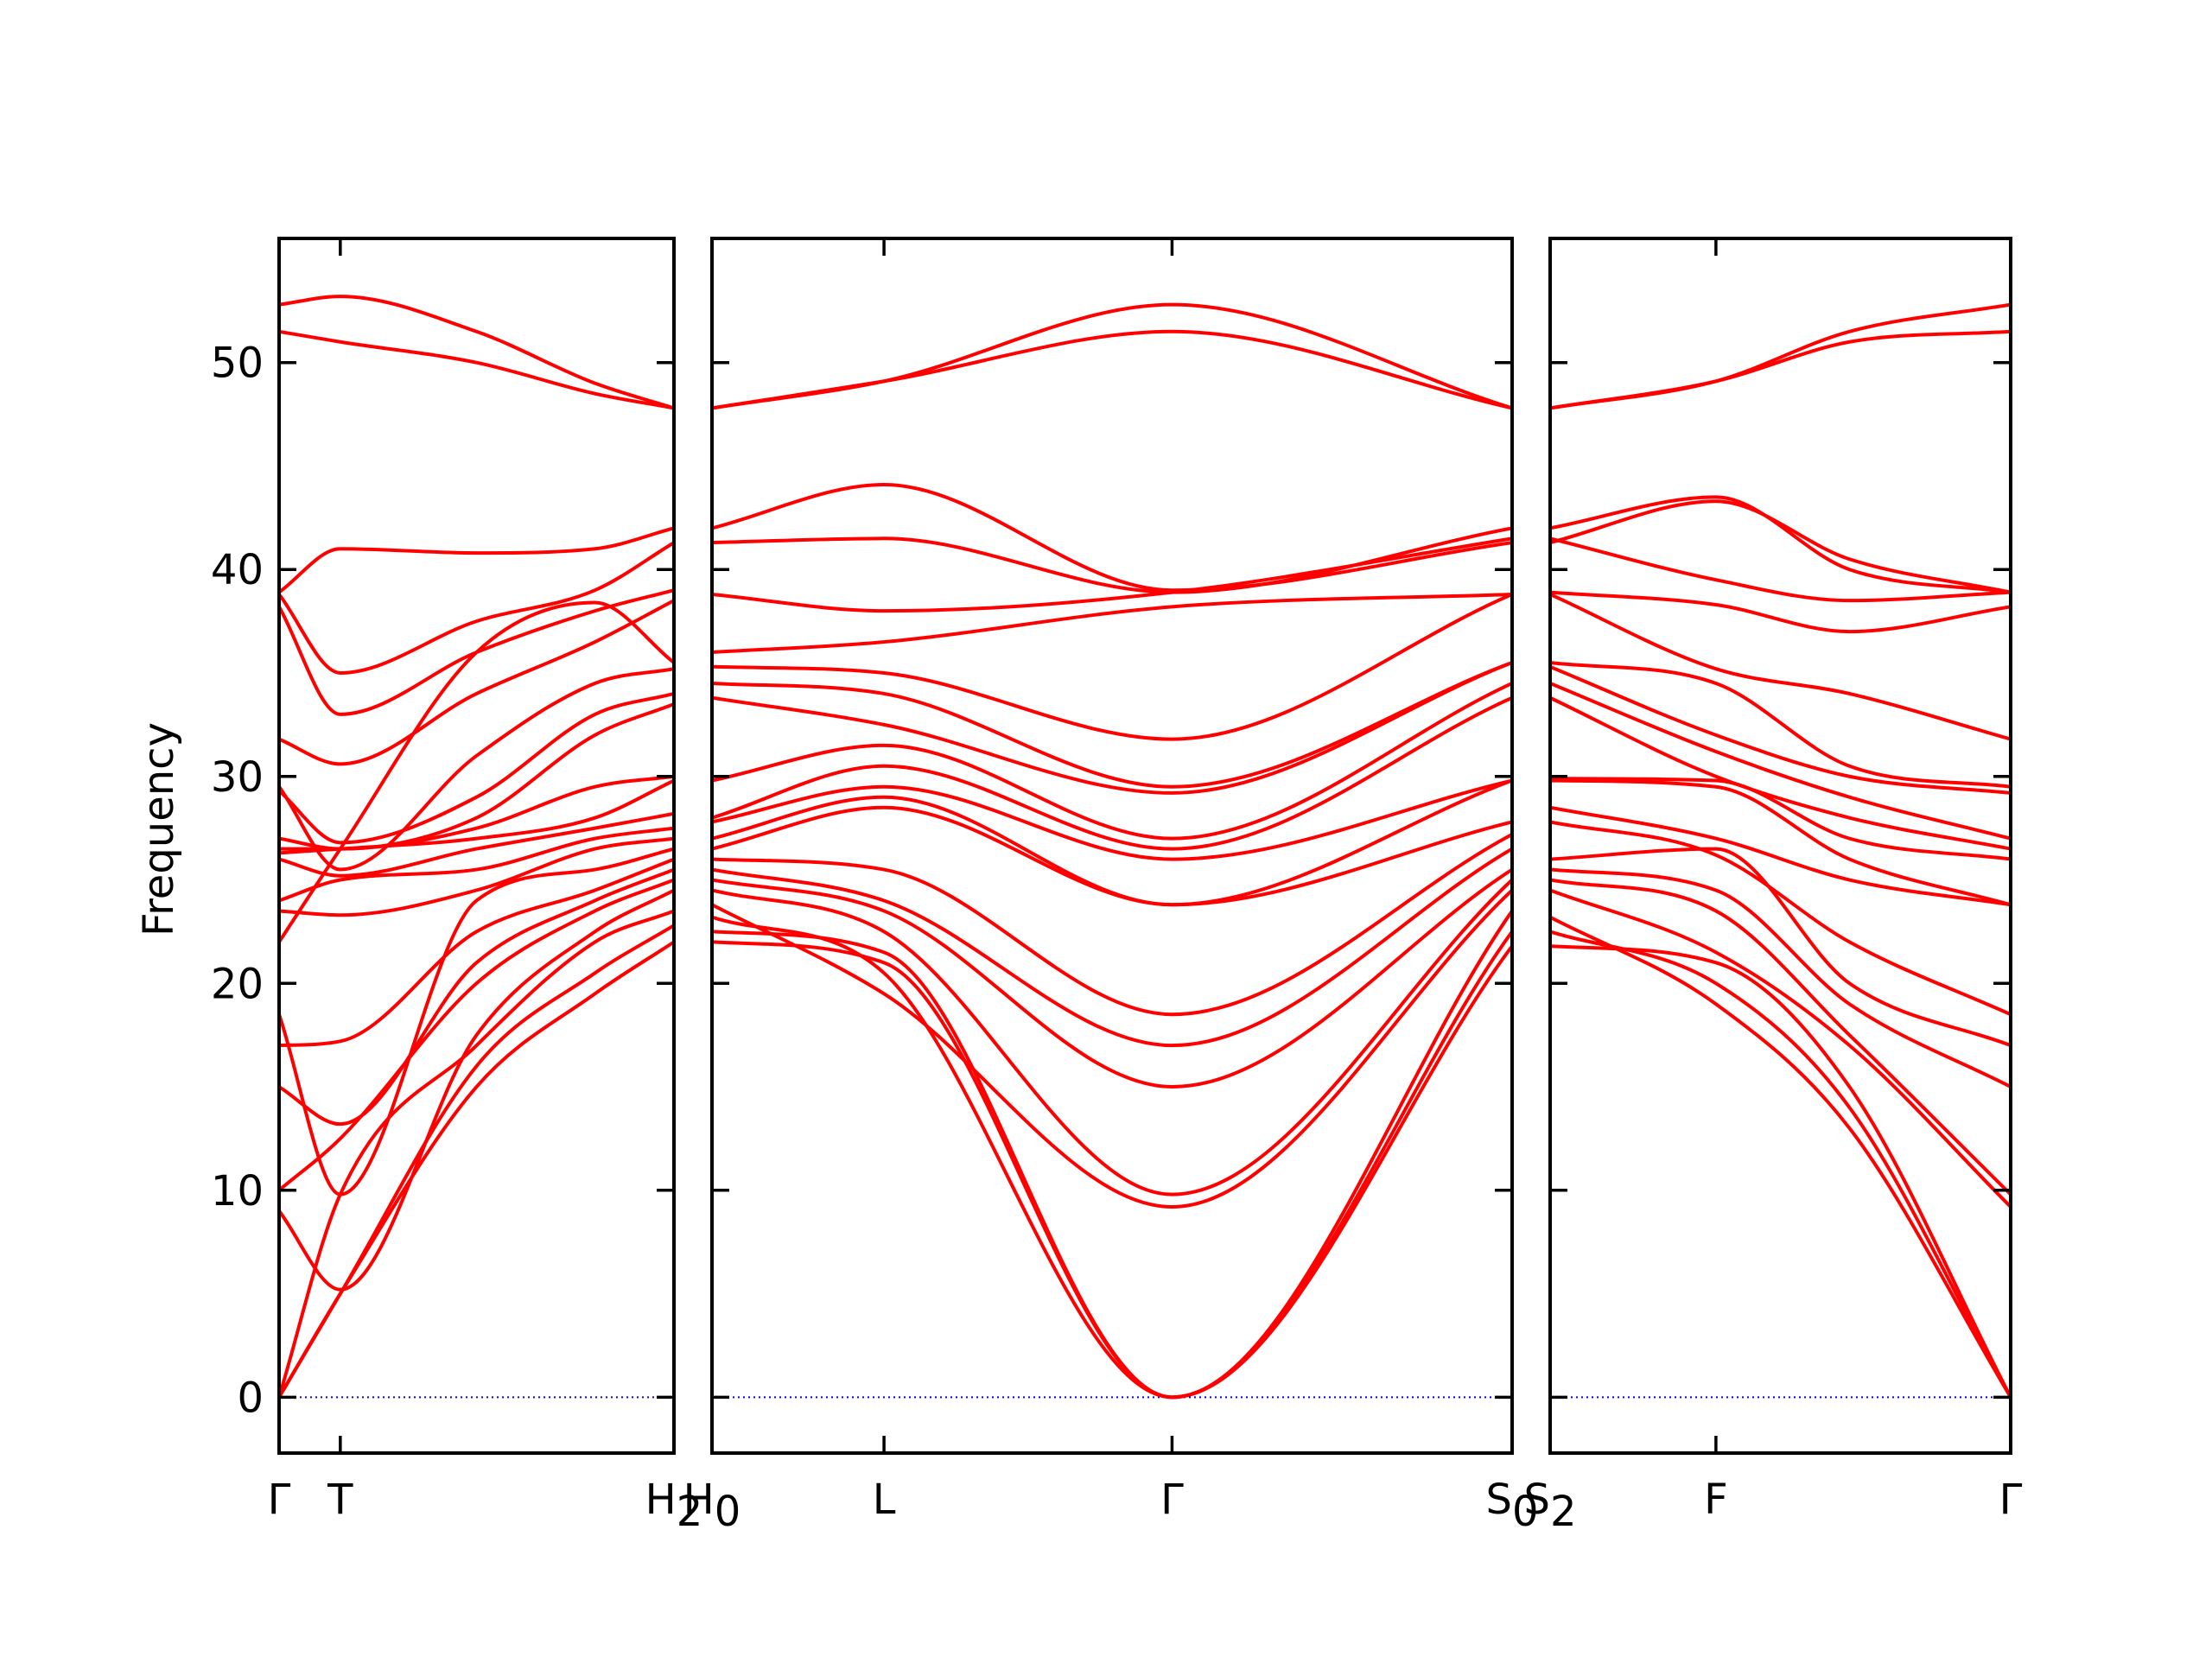 The image size is (2212, 1663). What do you see at coordinates (250, 1398) in the screenshot?
I see `y-tick-label: 0` at bounding box center [250, 1398].